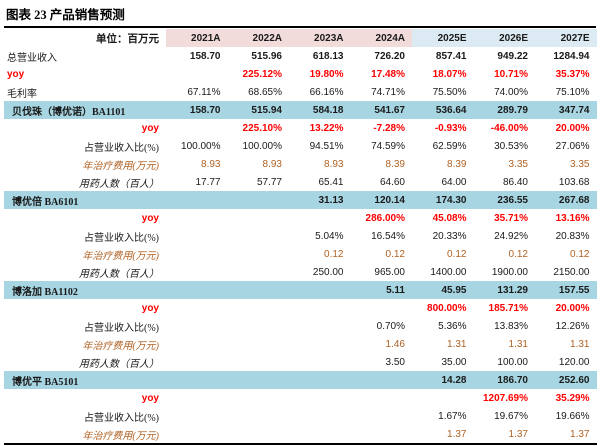  Describe the element at coordinates (566, 200) in the screenshot. I see `value-cell: 267.68` at that location.